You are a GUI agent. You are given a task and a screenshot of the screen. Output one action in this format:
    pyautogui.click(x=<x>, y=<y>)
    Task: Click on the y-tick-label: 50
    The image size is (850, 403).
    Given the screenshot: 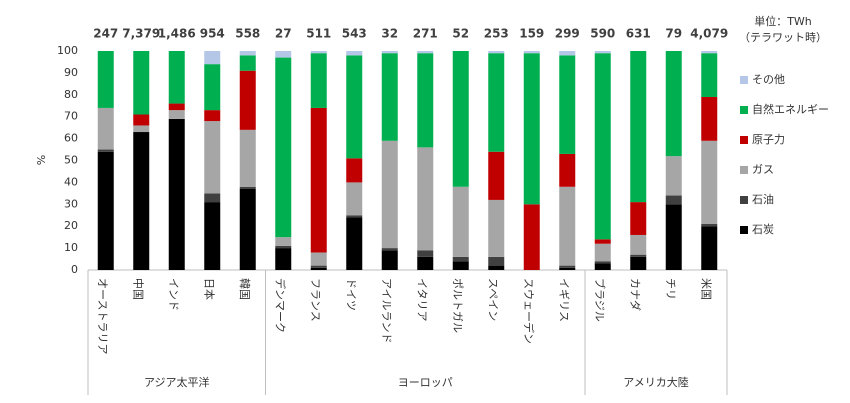 What is the action you would take?
    pyautogui.click(x=71, y=160)
    